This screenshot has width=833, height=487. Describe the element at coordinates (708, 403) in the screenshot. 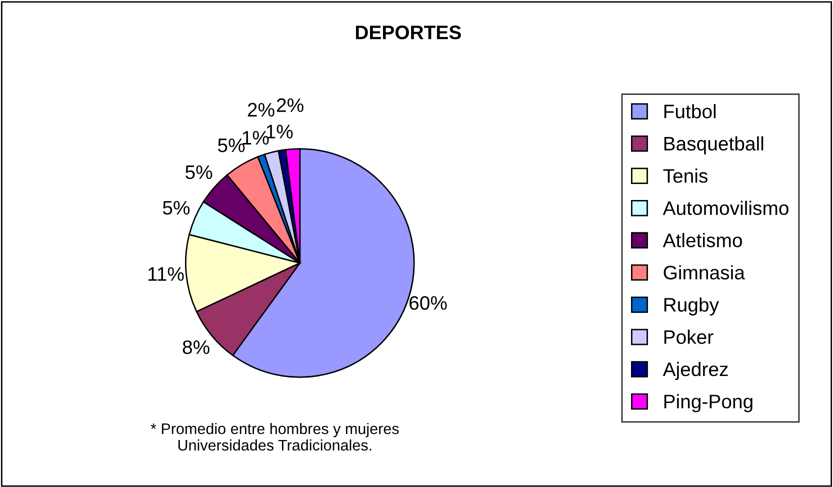

I see `legend-label: Ping-Pong` at that location.